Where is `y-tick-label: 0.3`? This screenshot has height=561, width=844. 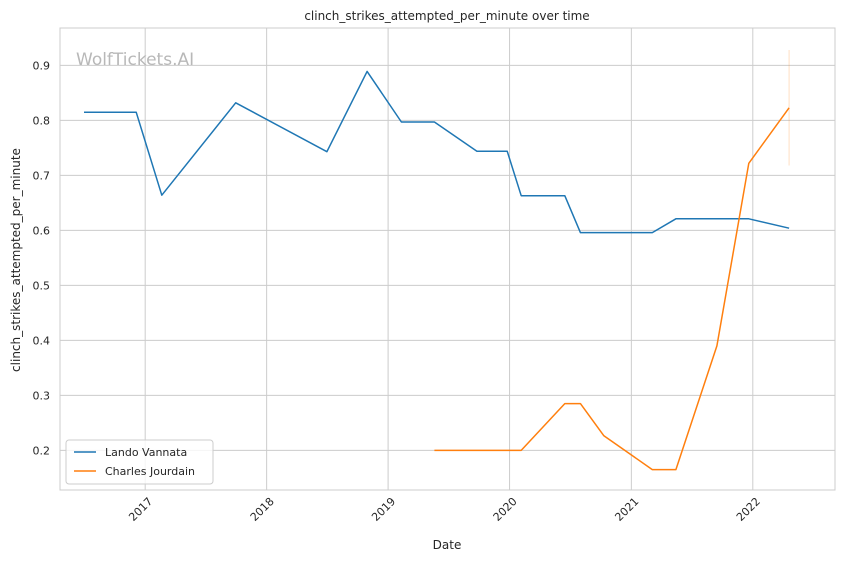 y-tick-label: 0.3 is located at coordinates (42, 395).